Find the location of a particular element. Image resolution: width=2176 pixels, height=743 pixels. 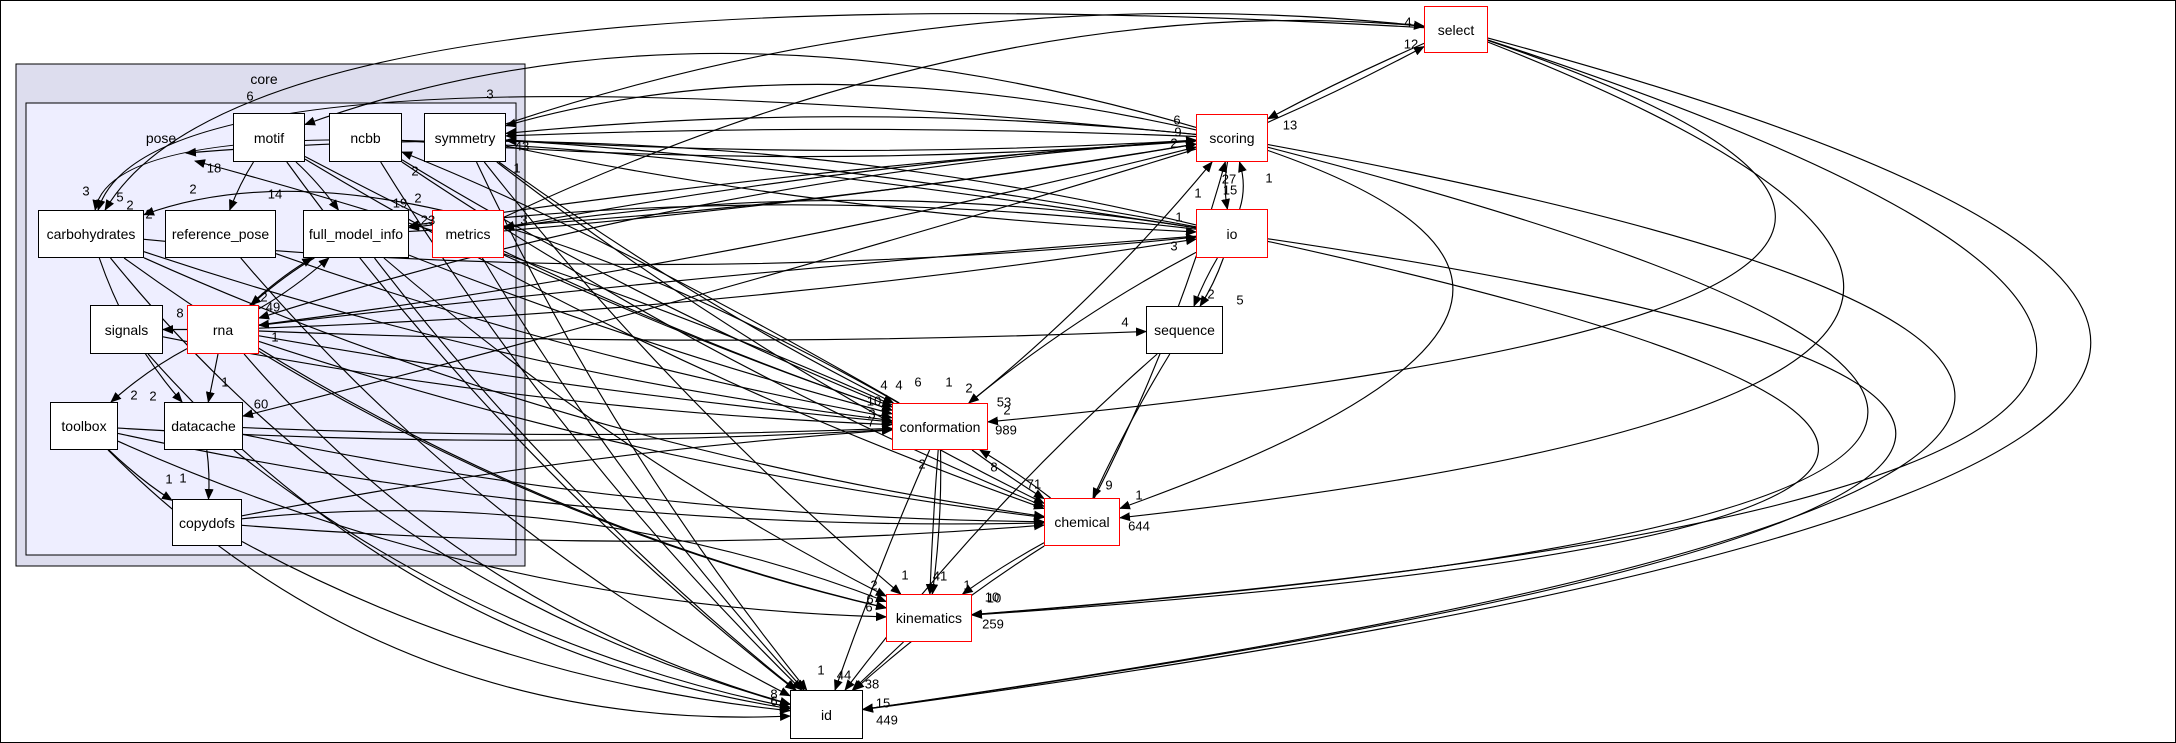

cluster-label-core: core is located at coordinates (264, 79).